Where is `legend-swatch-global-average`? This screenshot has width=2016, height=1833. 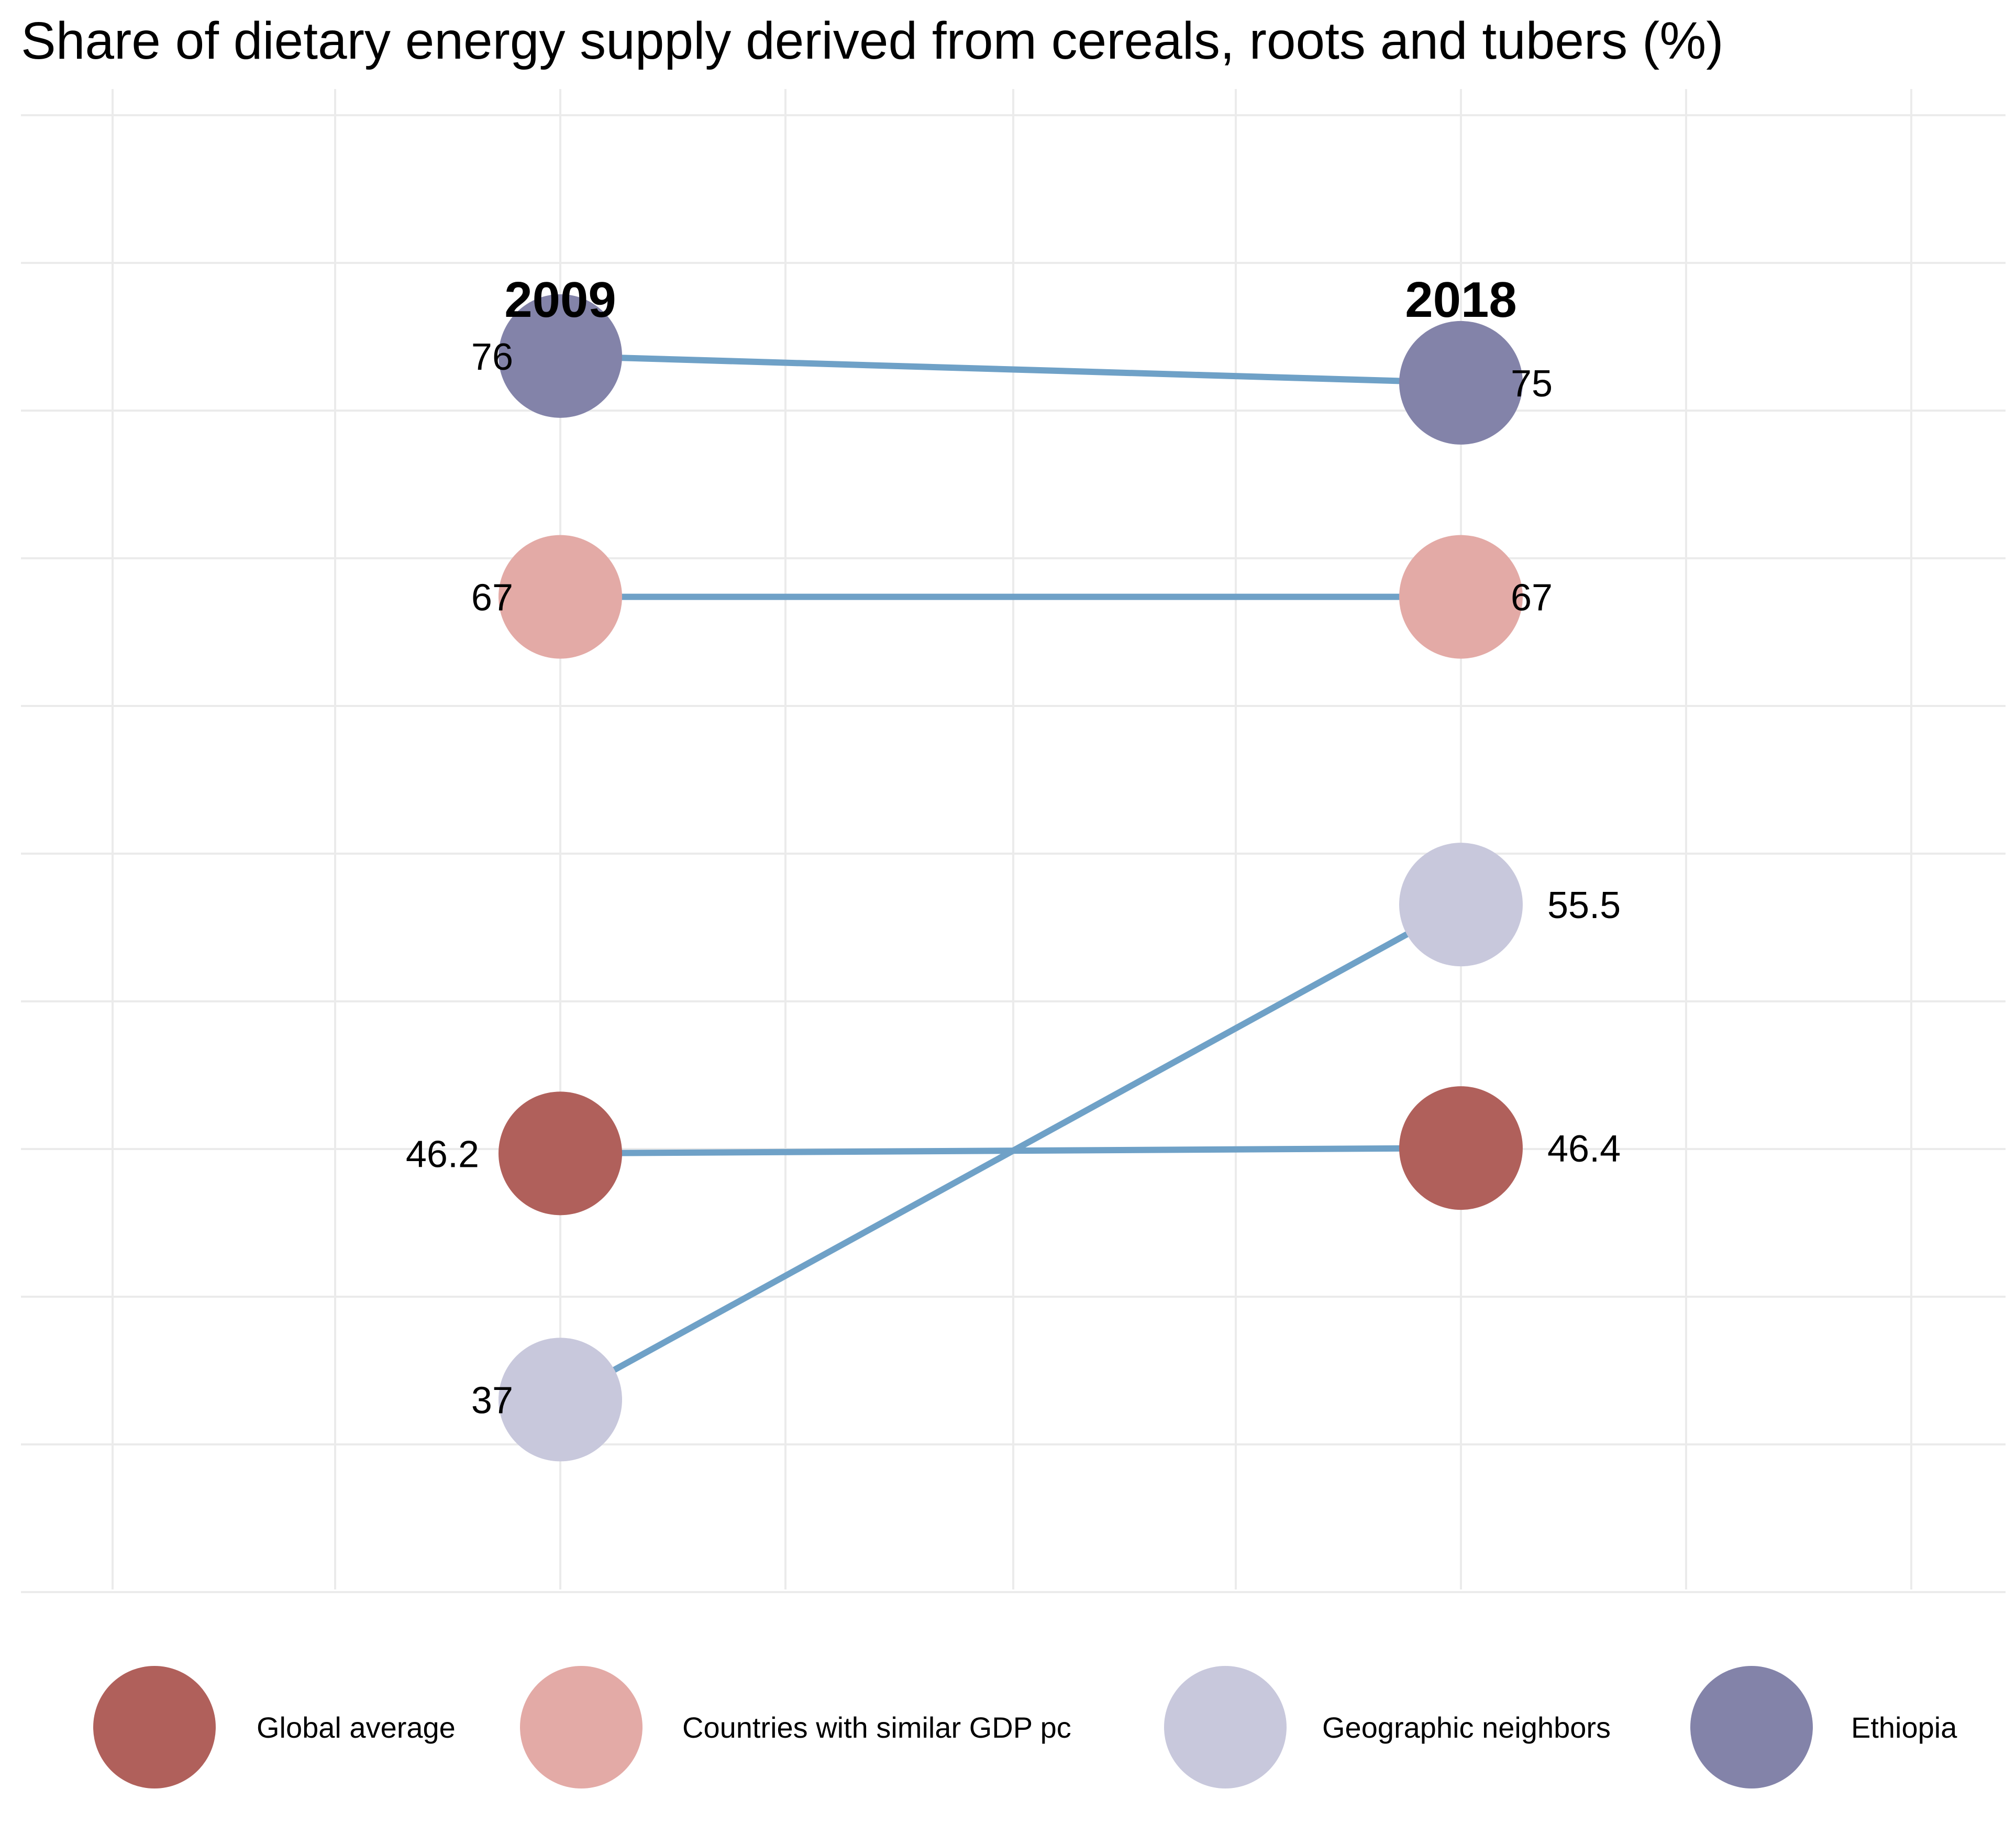 legend-swatch-global-average is located at coordinates (155, 1727).